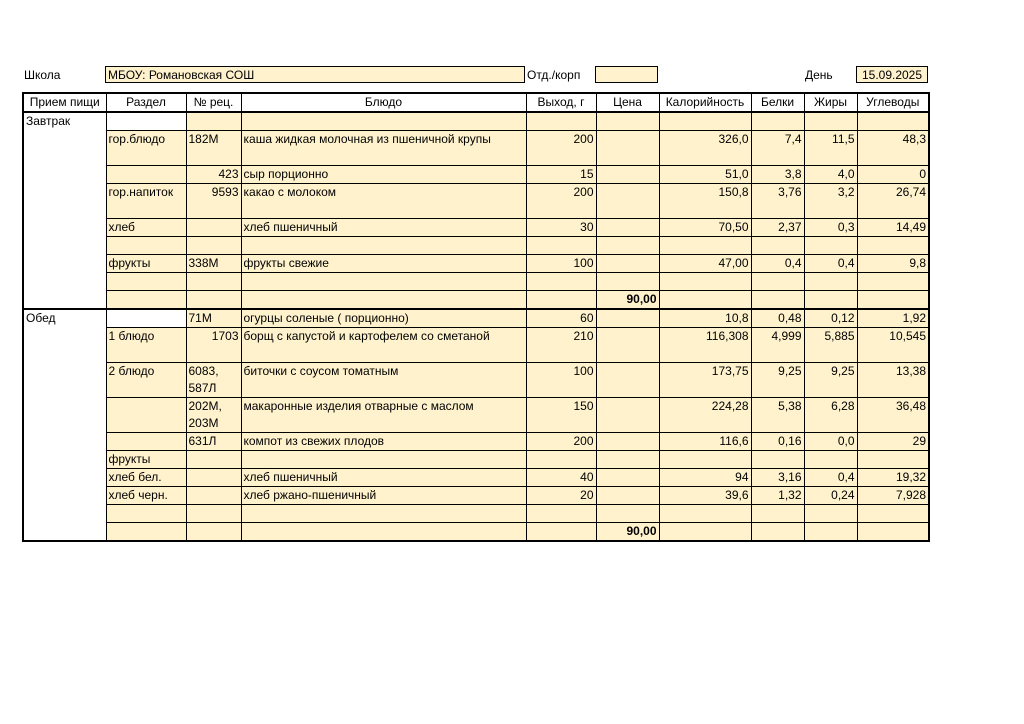 This screenshot has height=724, width=1024. Describe the element at coordinates (146, 263) in the screenshot. I see `cell: фрукты` at that location.